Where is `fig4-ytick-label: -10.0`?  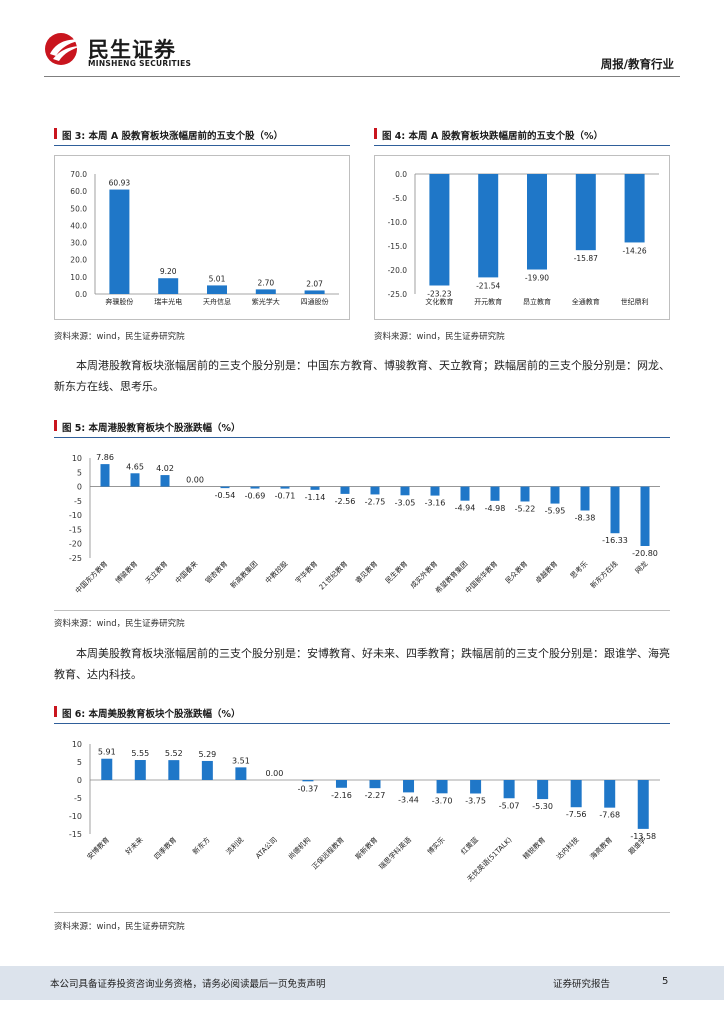 fig4-ytick-label: -10.0 is located at coordinates (398, 222).